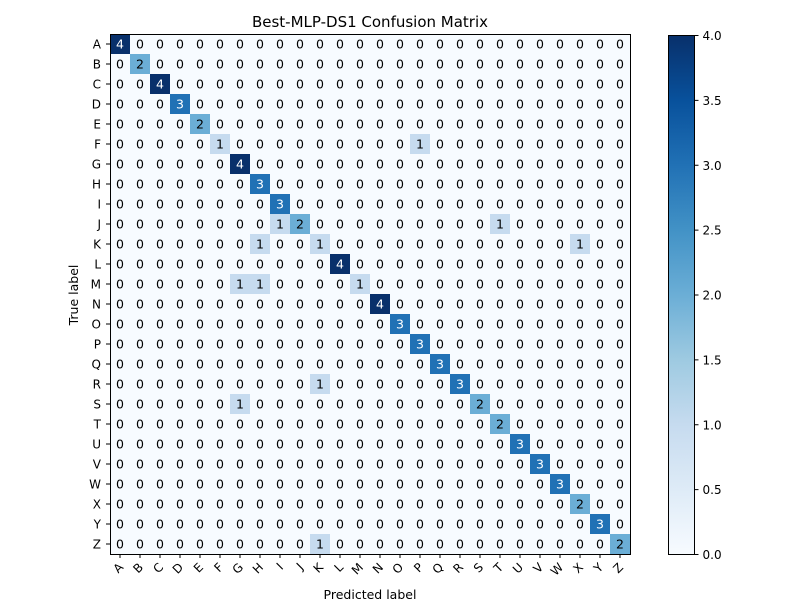  I want to click on y-tick-label: T, so click(97, 425).